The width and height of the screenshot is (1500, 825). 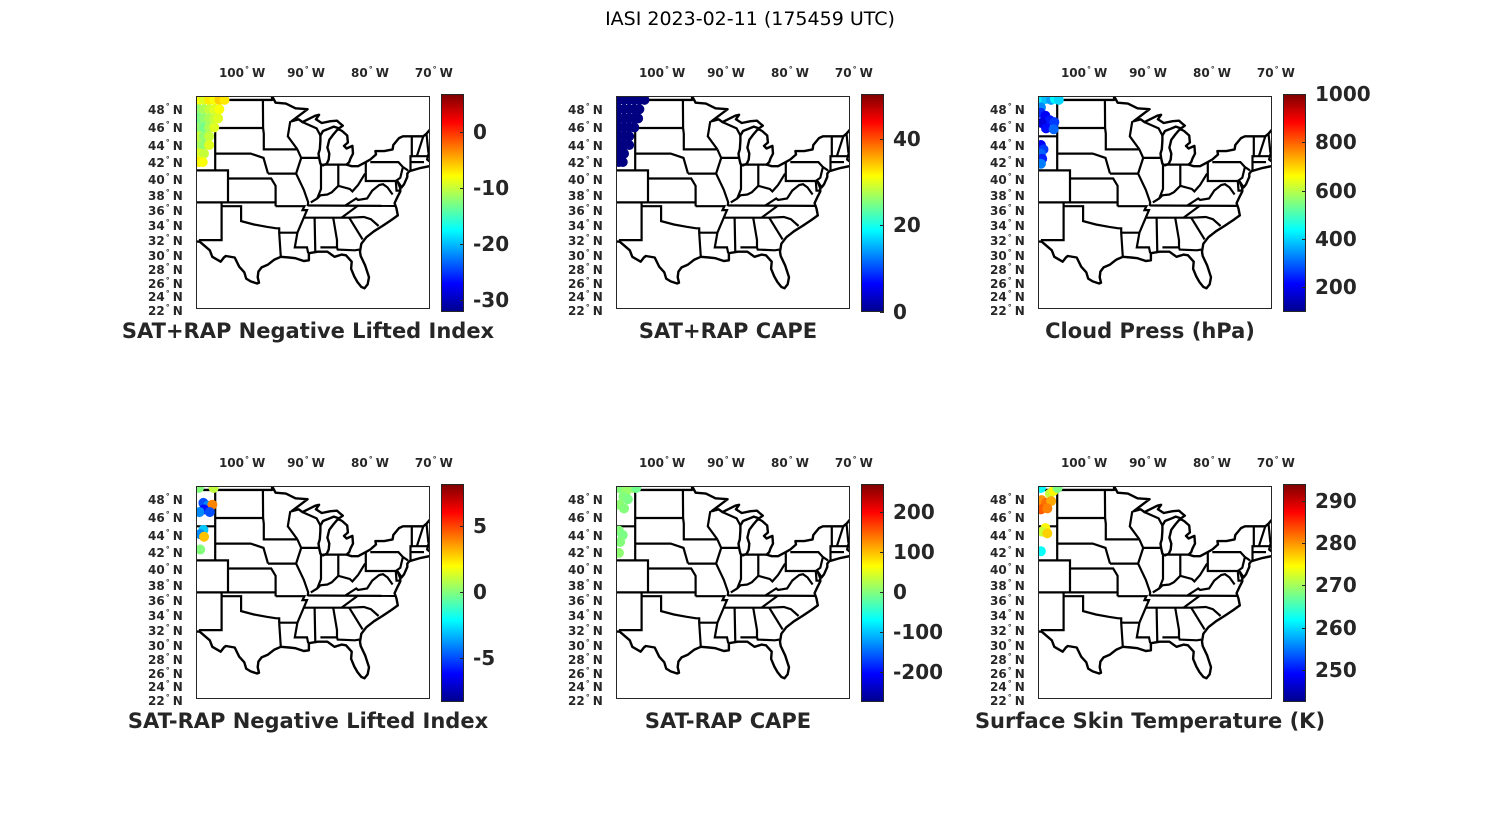 What do you see at coordinates (726, 462) in the screenshot?
I see `lon-tick-label: 90° W` at bounding box center [726, 462].